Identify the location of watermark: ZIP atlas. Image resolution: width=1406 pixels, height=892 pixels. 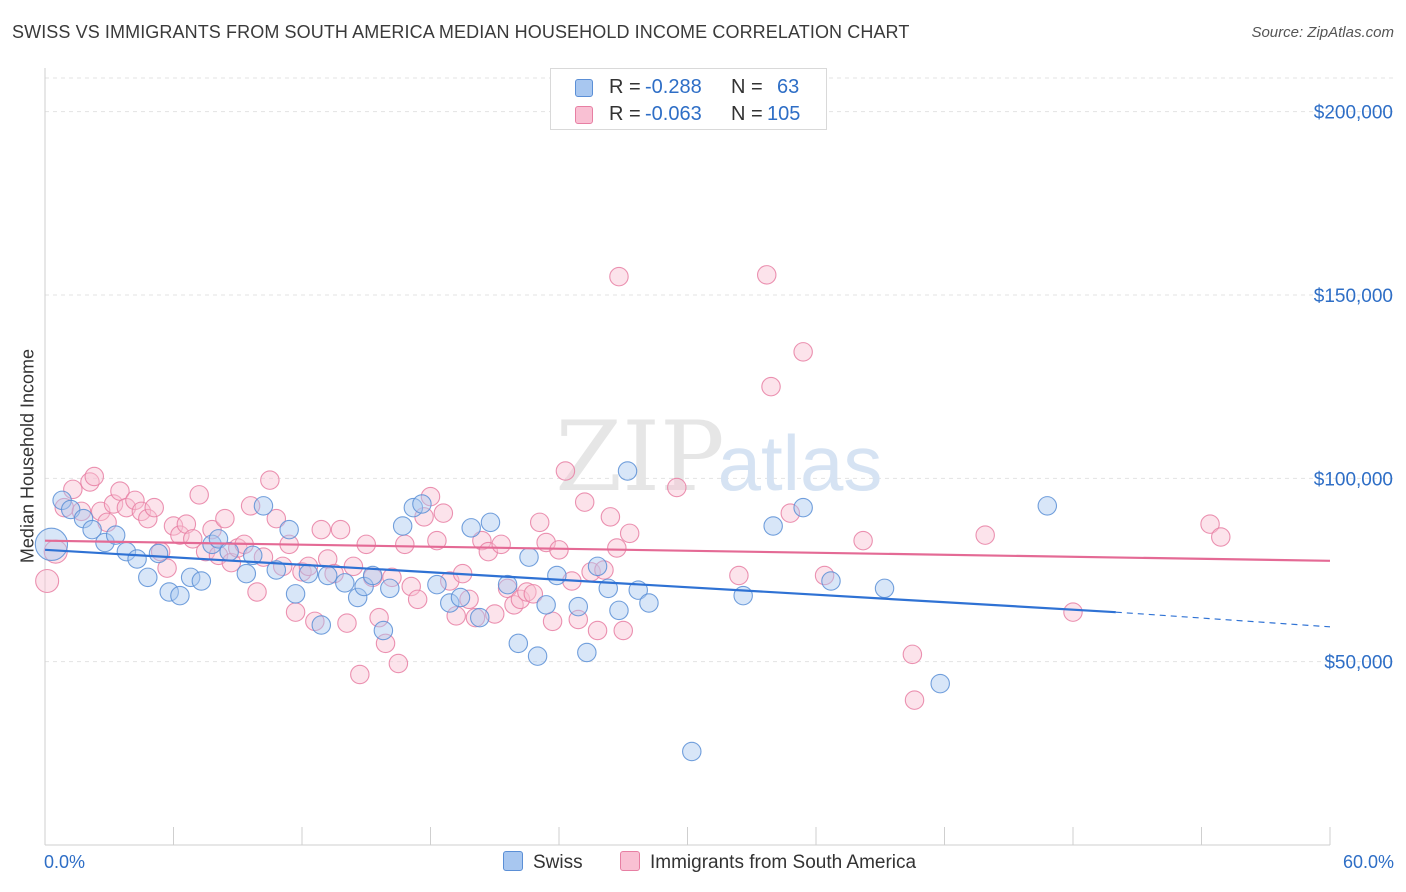
(718, 457).